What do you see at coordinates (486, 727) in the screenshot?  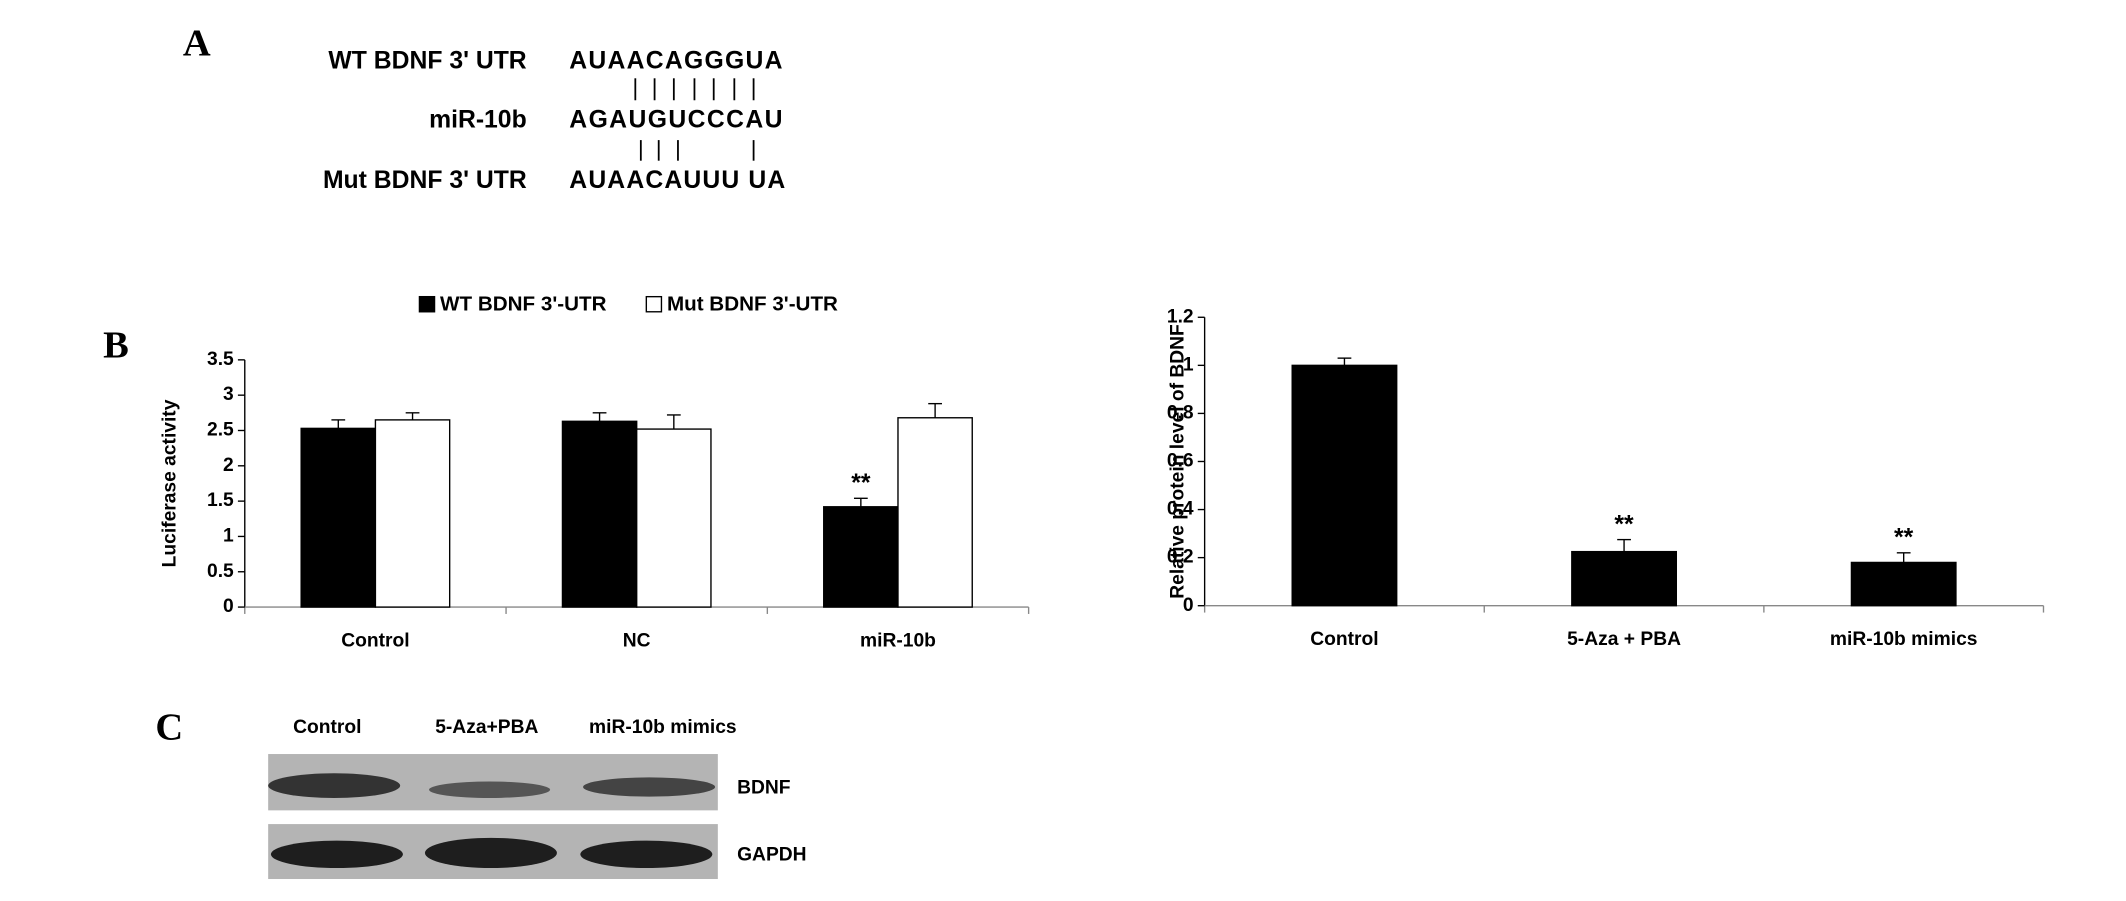 I see `lane-label: 5-Aza+PBA` at bounding box center [486, 727].